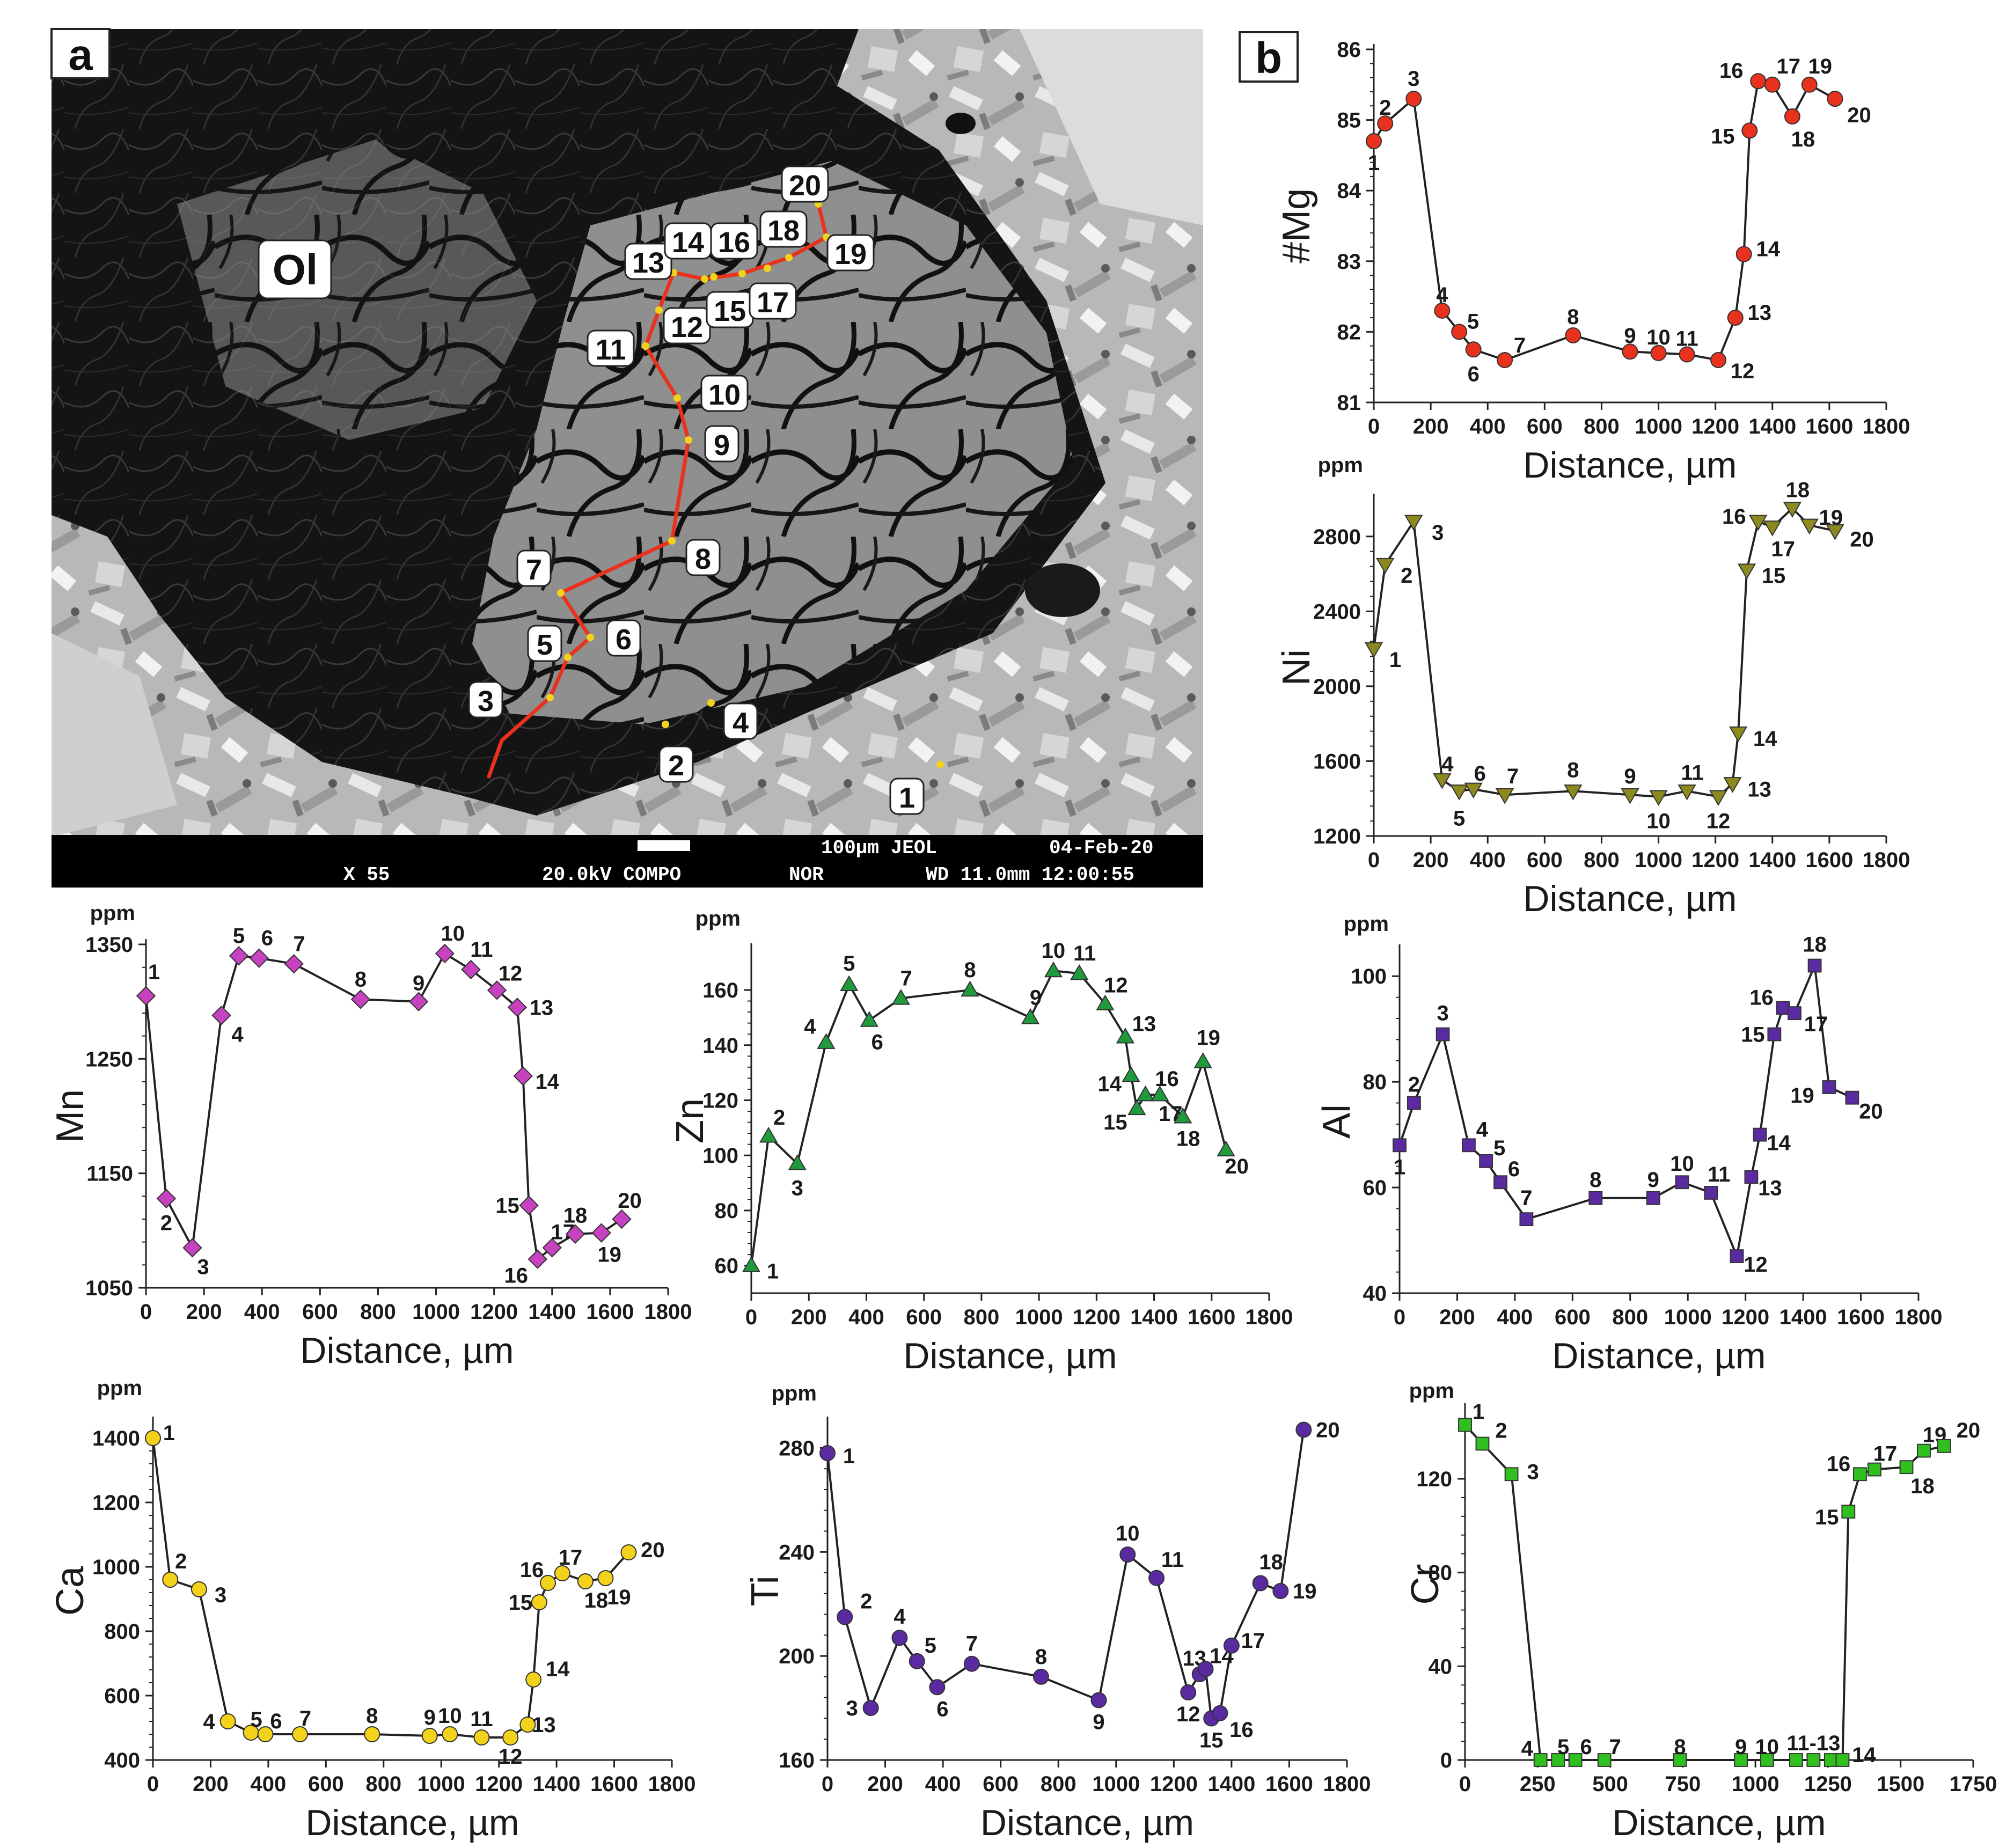 The width and height of the screenshot is (2014, 1848). I want to click on y-tick-label: 600, so click(122, 1696).